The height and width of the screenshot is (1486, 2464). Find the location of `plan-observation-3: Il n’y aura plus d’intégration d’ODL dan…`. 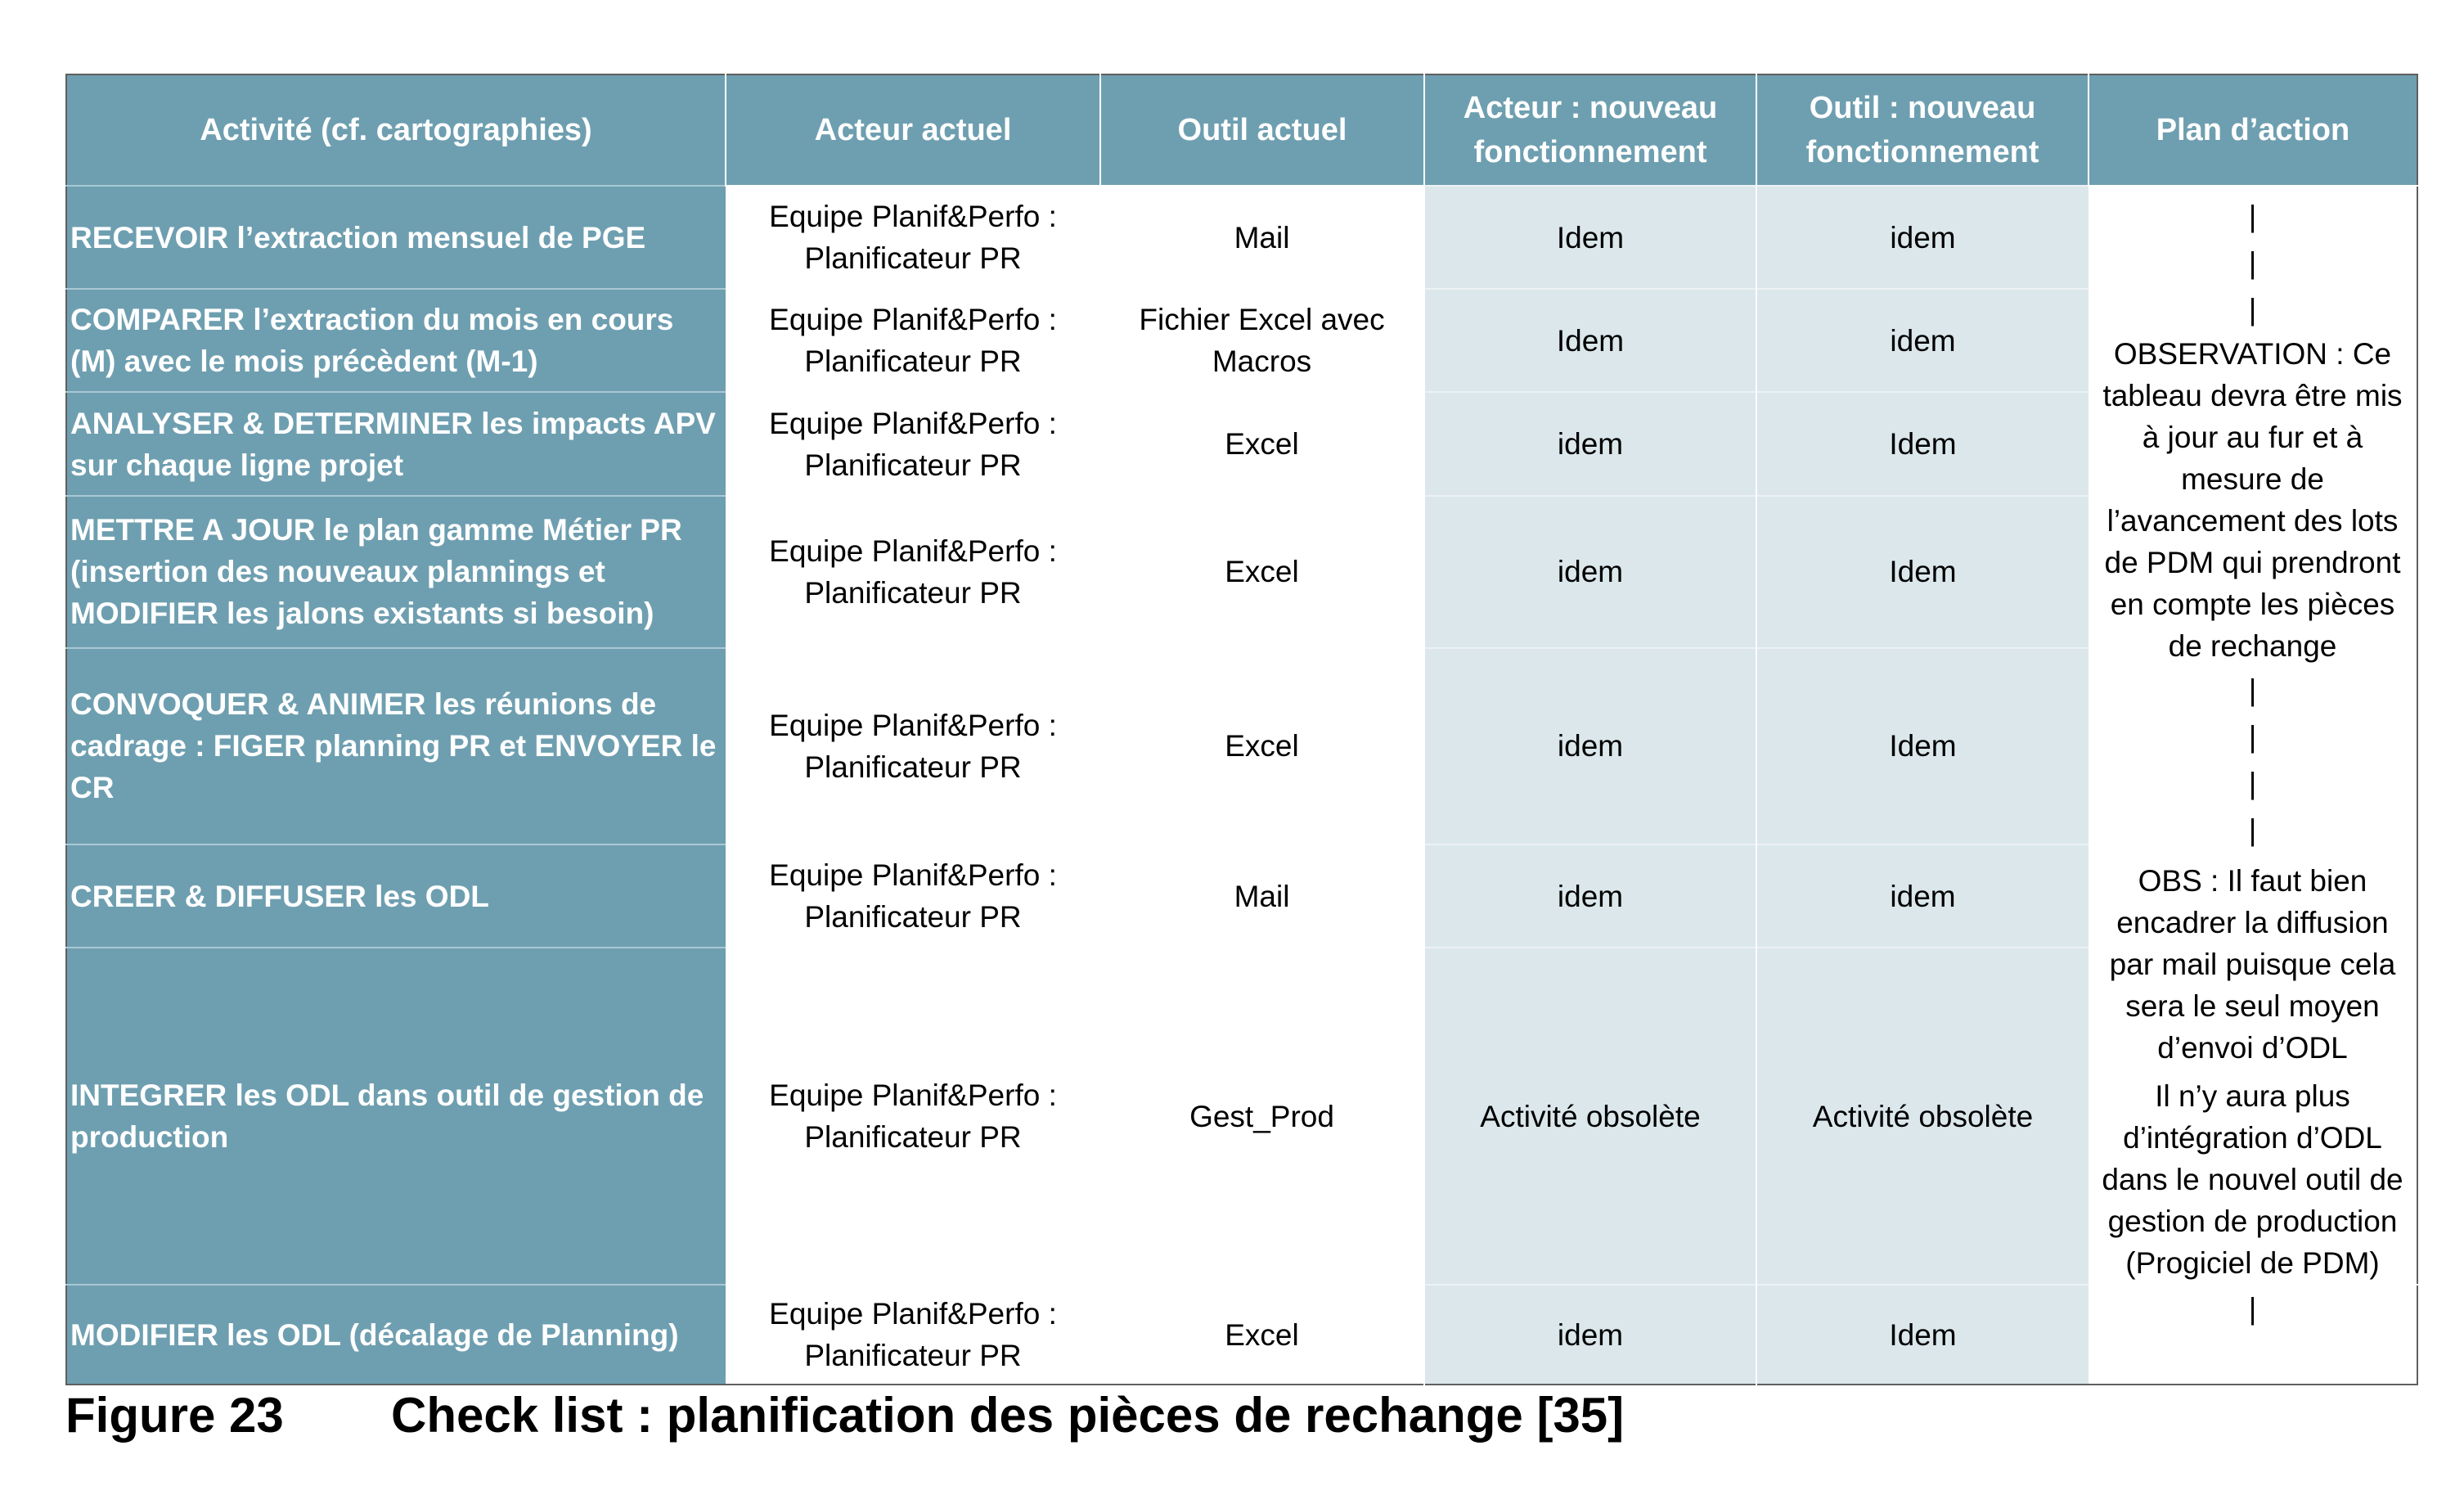

plan-observation-3: Il n’y aura plus d’intégration d’ODL dan… is located at coordinates (2252, 1179).